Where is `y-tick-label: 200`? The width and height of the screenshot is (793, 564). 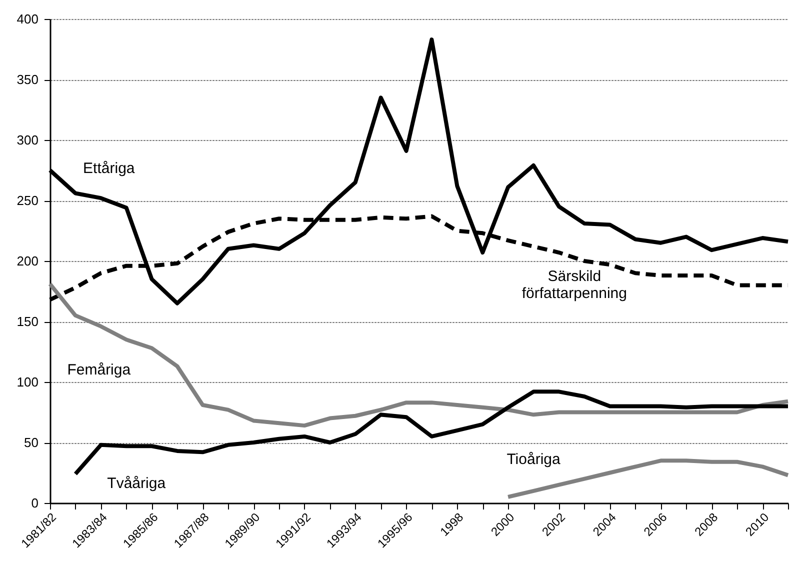
y-tick-label: 200 is located at coordinates (27, 261).